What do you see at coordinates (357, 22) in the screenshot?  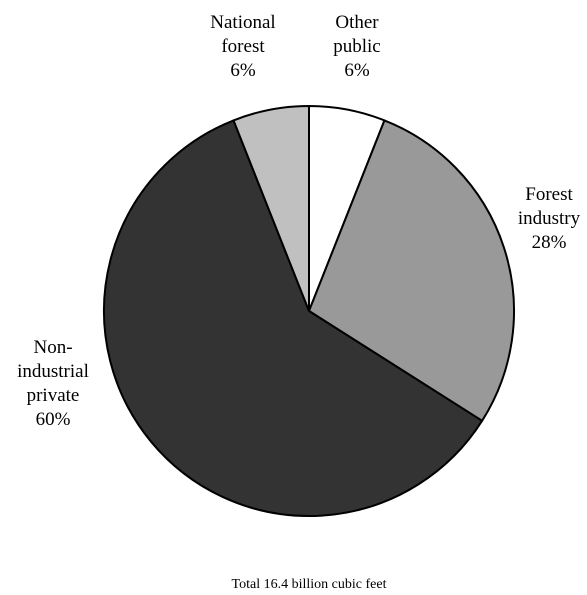 I see `slice-label-line: Other` at bounding box center [357, 22].